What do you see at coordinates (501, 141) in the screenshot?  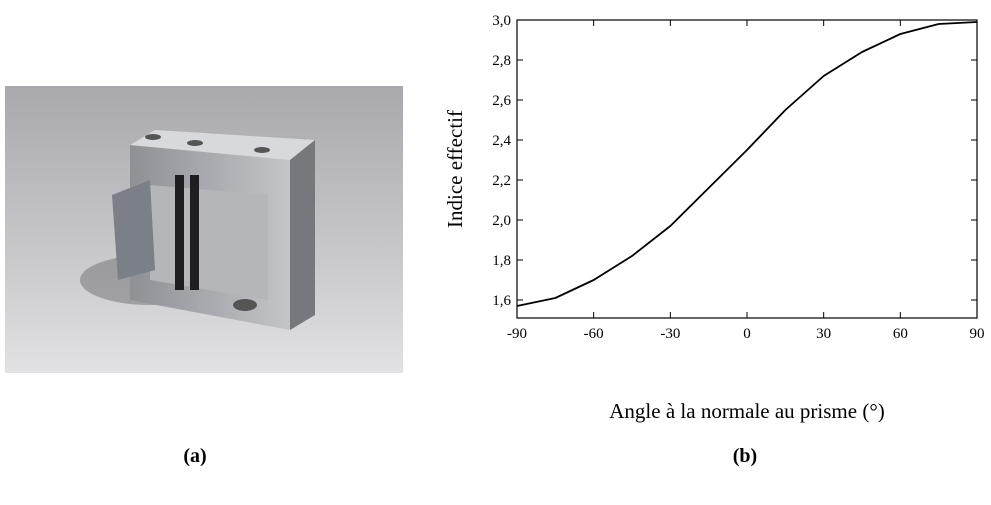 I see `y-tick-label: 2,4` at bounding box center [501, 141].